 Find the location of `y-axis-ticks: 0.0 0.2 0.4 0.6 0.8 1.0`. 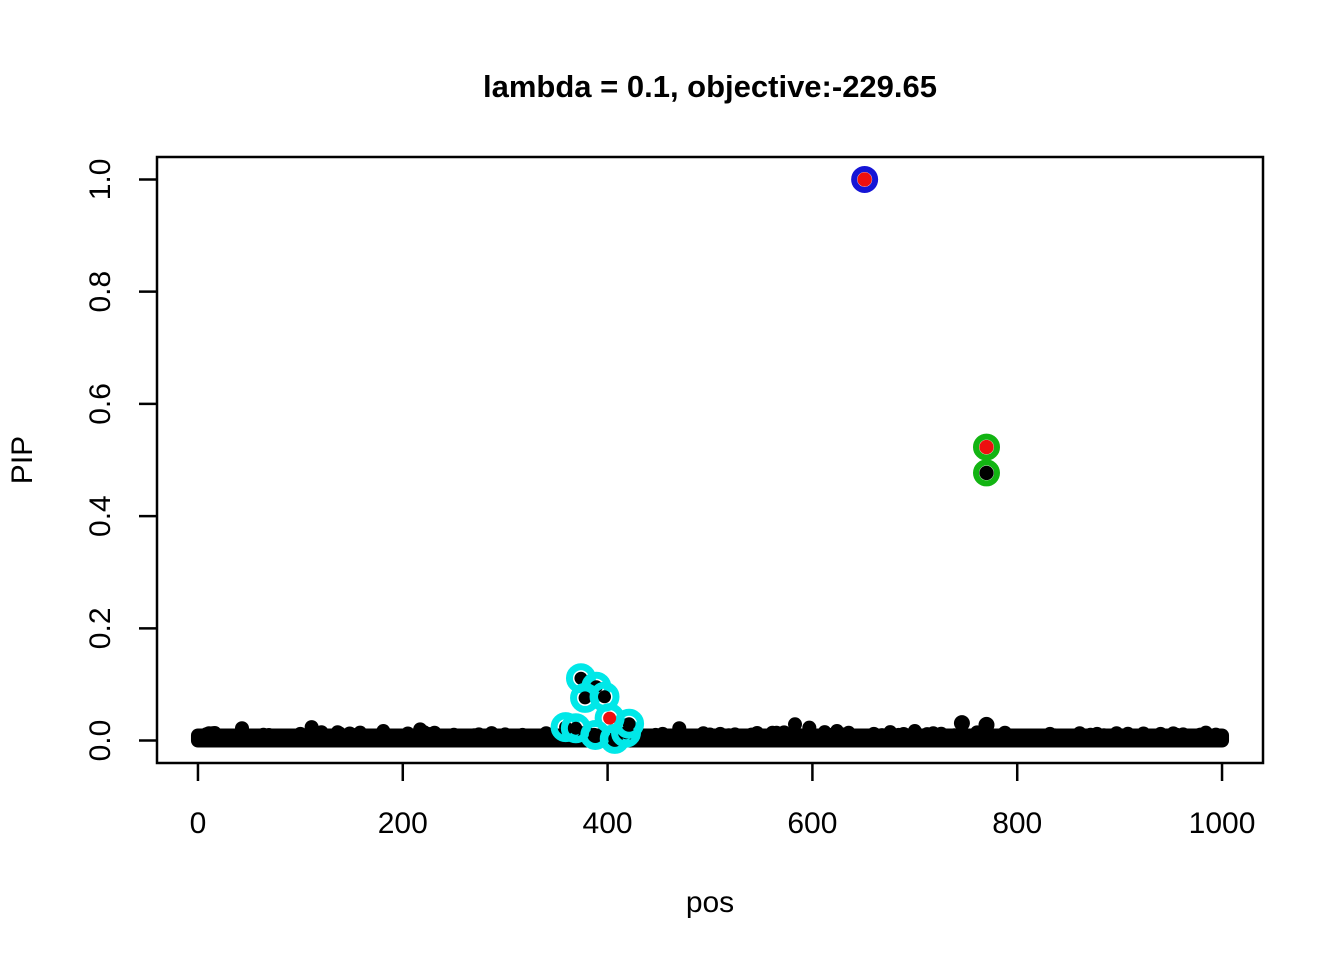

y-axis-ticks: 0.0 0.2 0.4 0.6 0.8 1.0 is located at coordinates (120, 460).